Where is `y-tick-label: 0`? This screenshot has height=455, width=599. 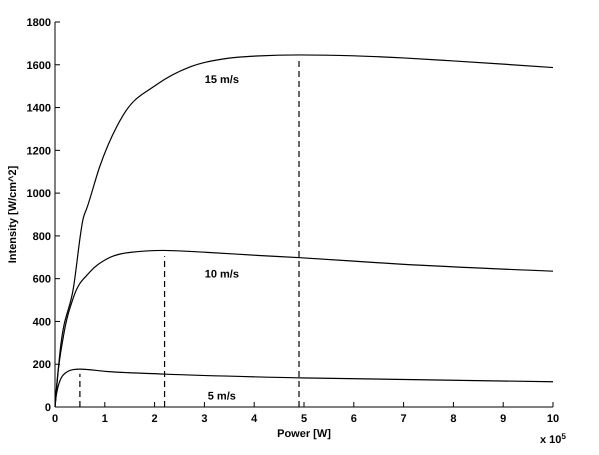
y-tick-label: 0 is located at coordinates (47, 408).